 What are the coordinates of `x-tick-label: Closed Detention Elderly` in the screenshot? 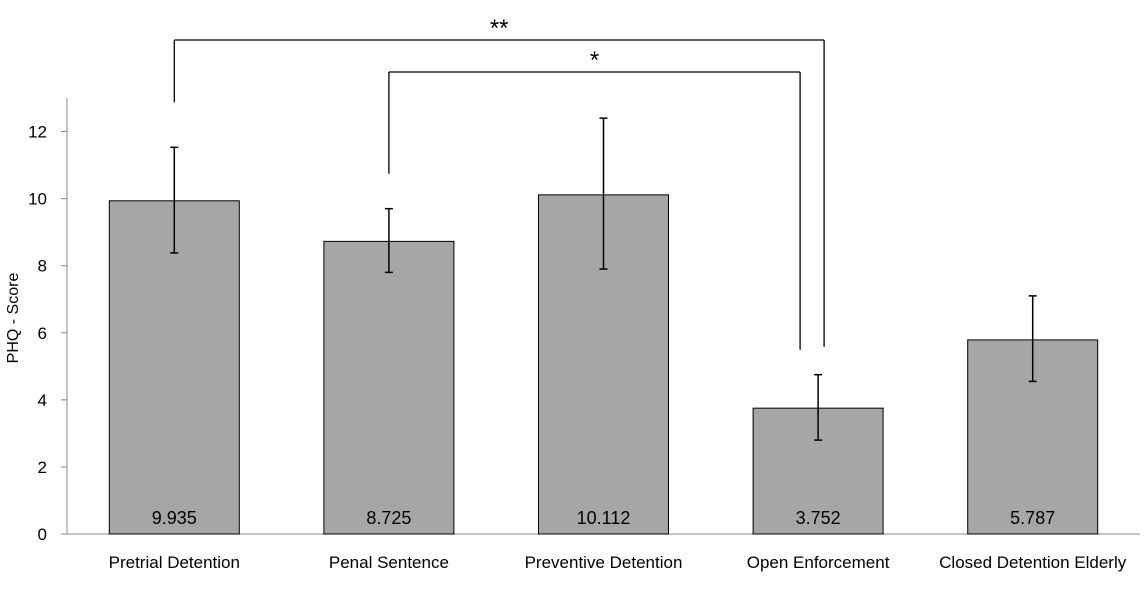 It's located at (1033, 562).